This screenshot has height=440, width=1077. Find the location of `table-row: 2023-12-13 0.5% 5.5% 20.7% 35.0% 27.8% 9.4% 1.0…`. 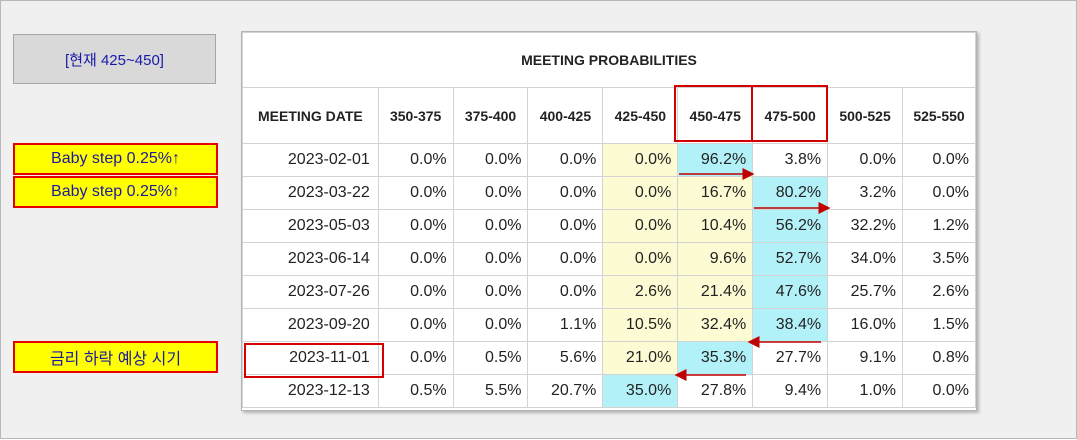

table-row: 2023-12-13 0.5% 5.5% 20.7% 35.0% 27.8% 9.4% 1.0… is located at coordinates (609, 391).